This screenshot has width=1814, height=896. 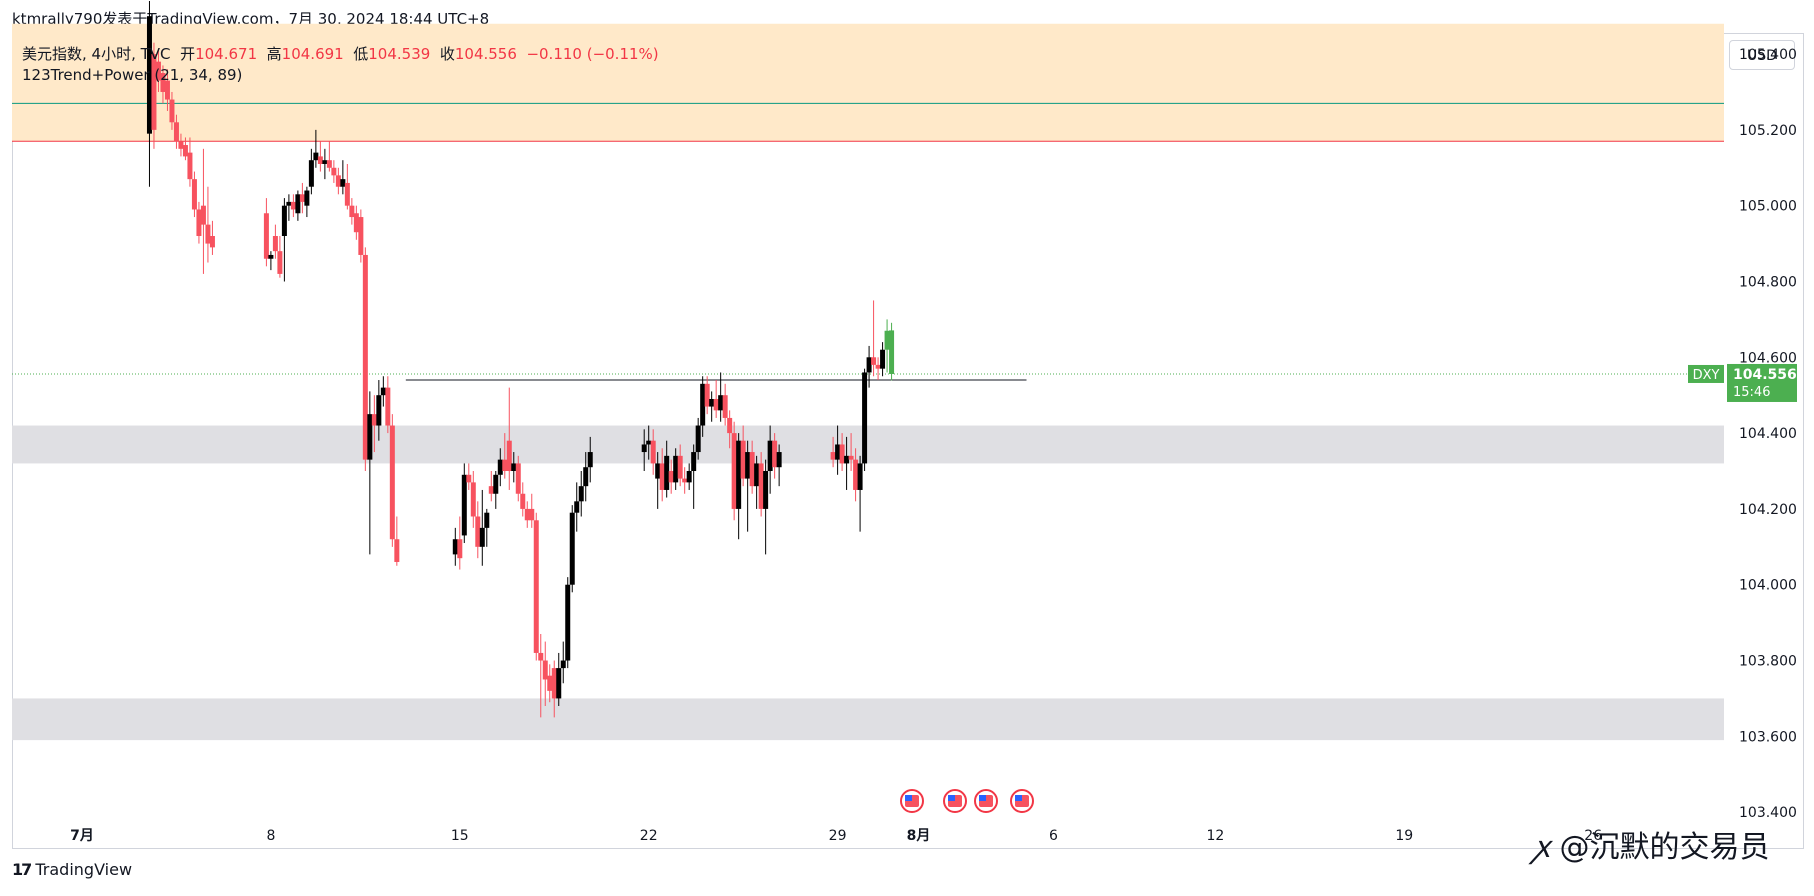 What do you see at coordinates (592, 54) in the screenshot?
I see `legend-change: −0.110 (−0.11%)` at bounding box center [592, 54].